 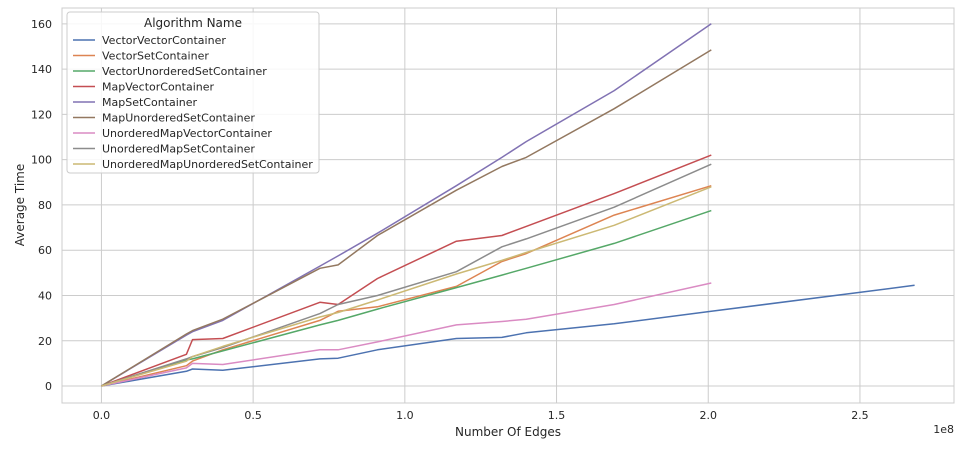 What do you see at coordinates (150, 102) in the screenshot?
I see `legend-label: MapSetContainer` at bounding box center [150, 102].